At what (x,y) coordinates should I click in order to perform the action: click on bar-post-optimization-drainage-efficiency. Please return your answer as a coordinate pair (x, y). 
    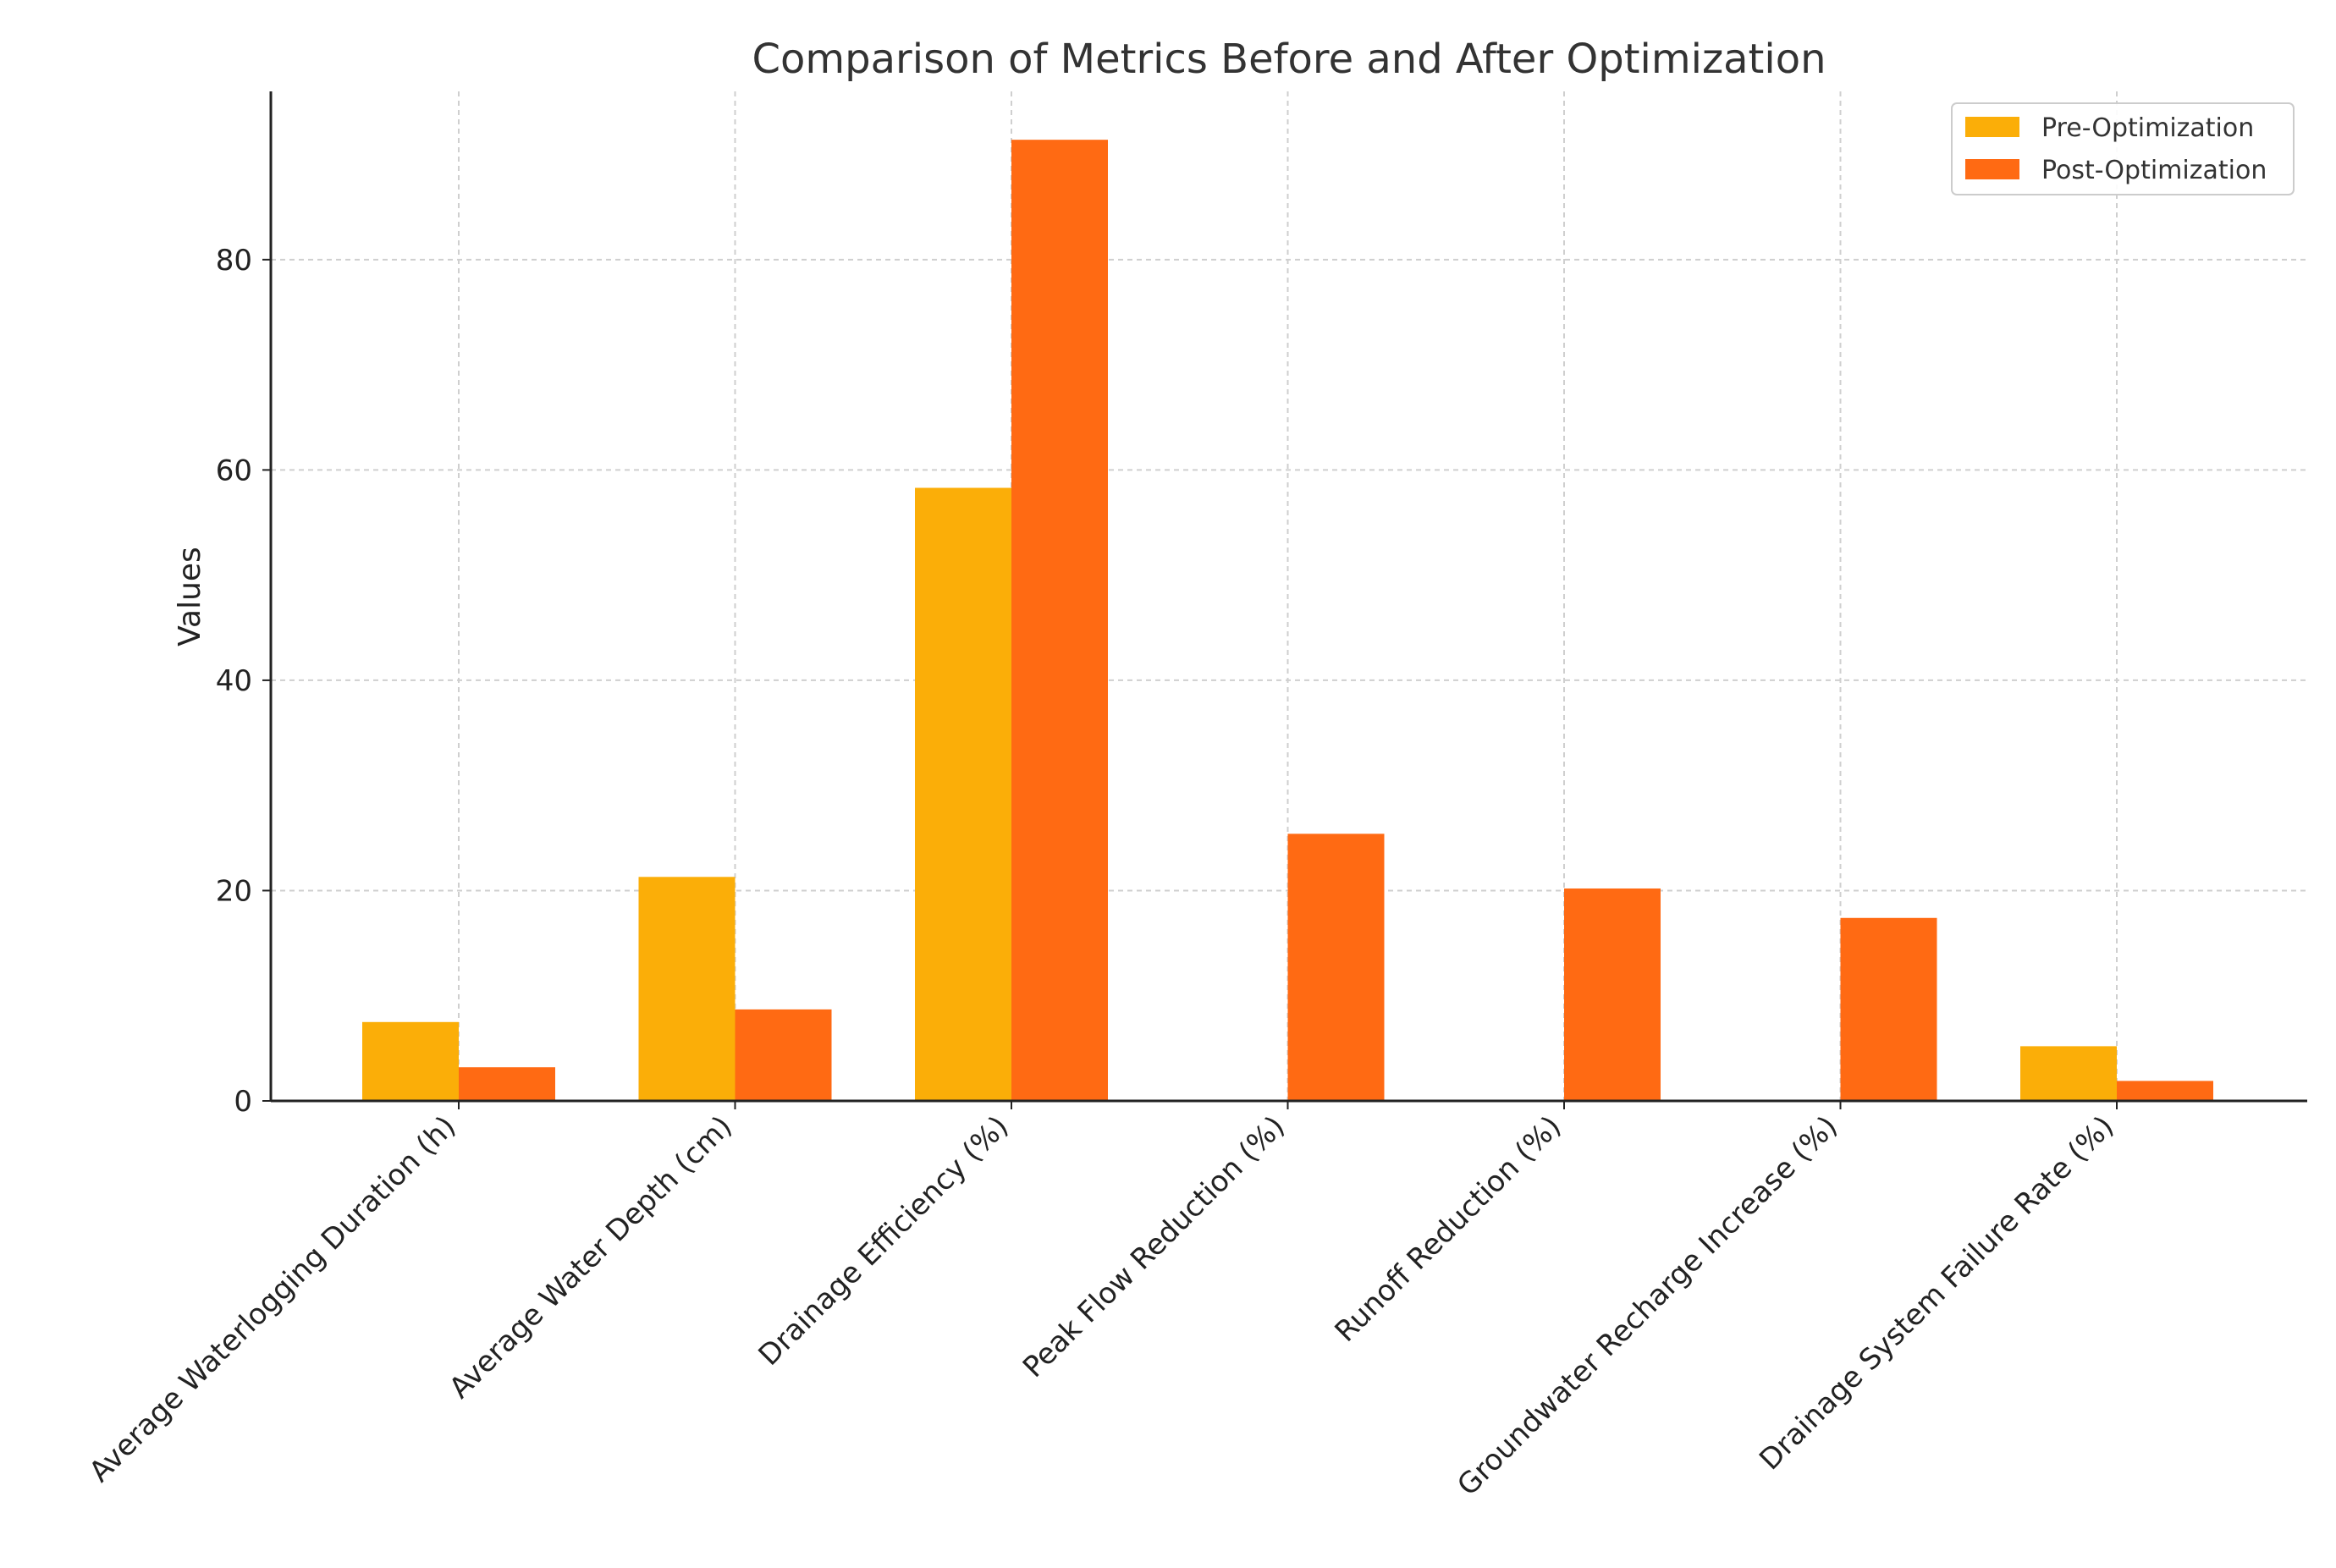
    Looking at the image, I should click on (1059, 621).